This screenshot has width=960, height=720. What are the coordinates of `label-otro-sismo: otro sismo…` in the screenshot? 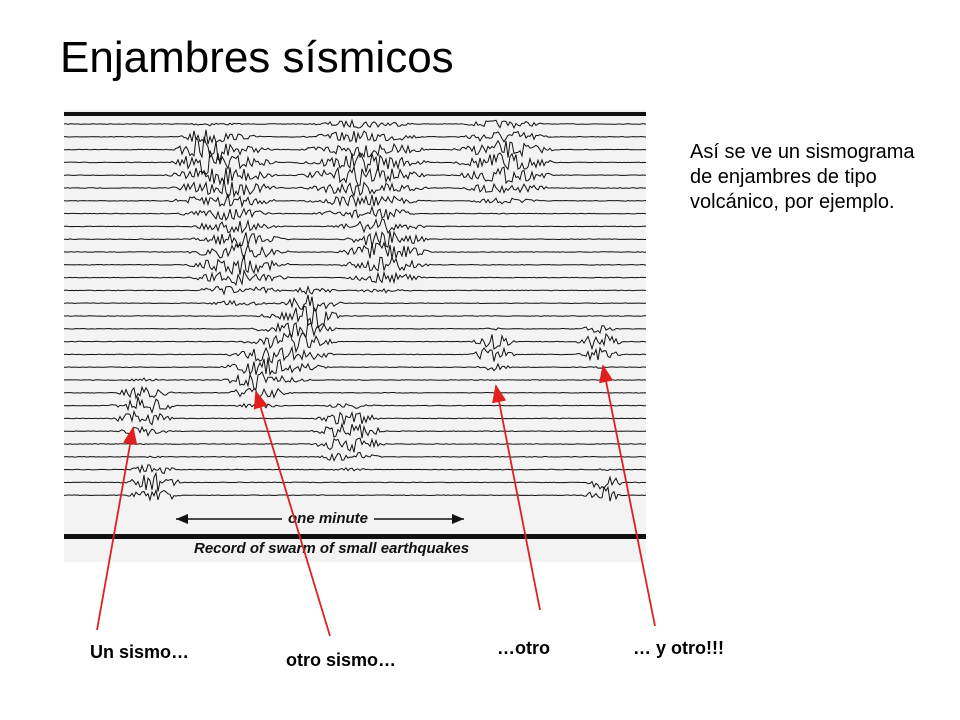 It's located at (341, 660).